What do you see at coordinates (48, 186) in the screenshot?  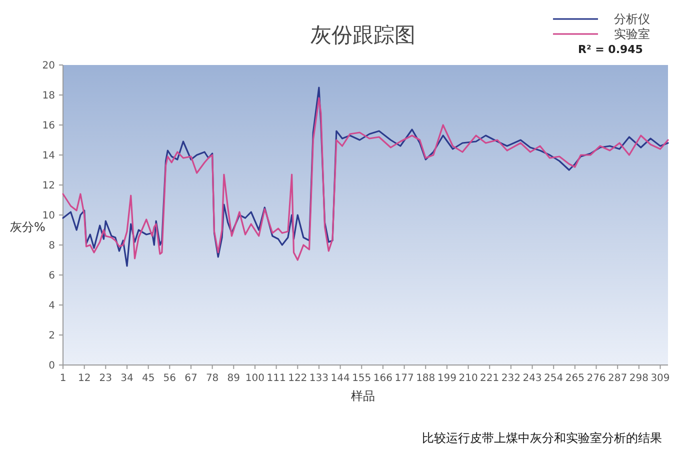 I see `y-tick-label: 12` at bounding box center [48, 186].